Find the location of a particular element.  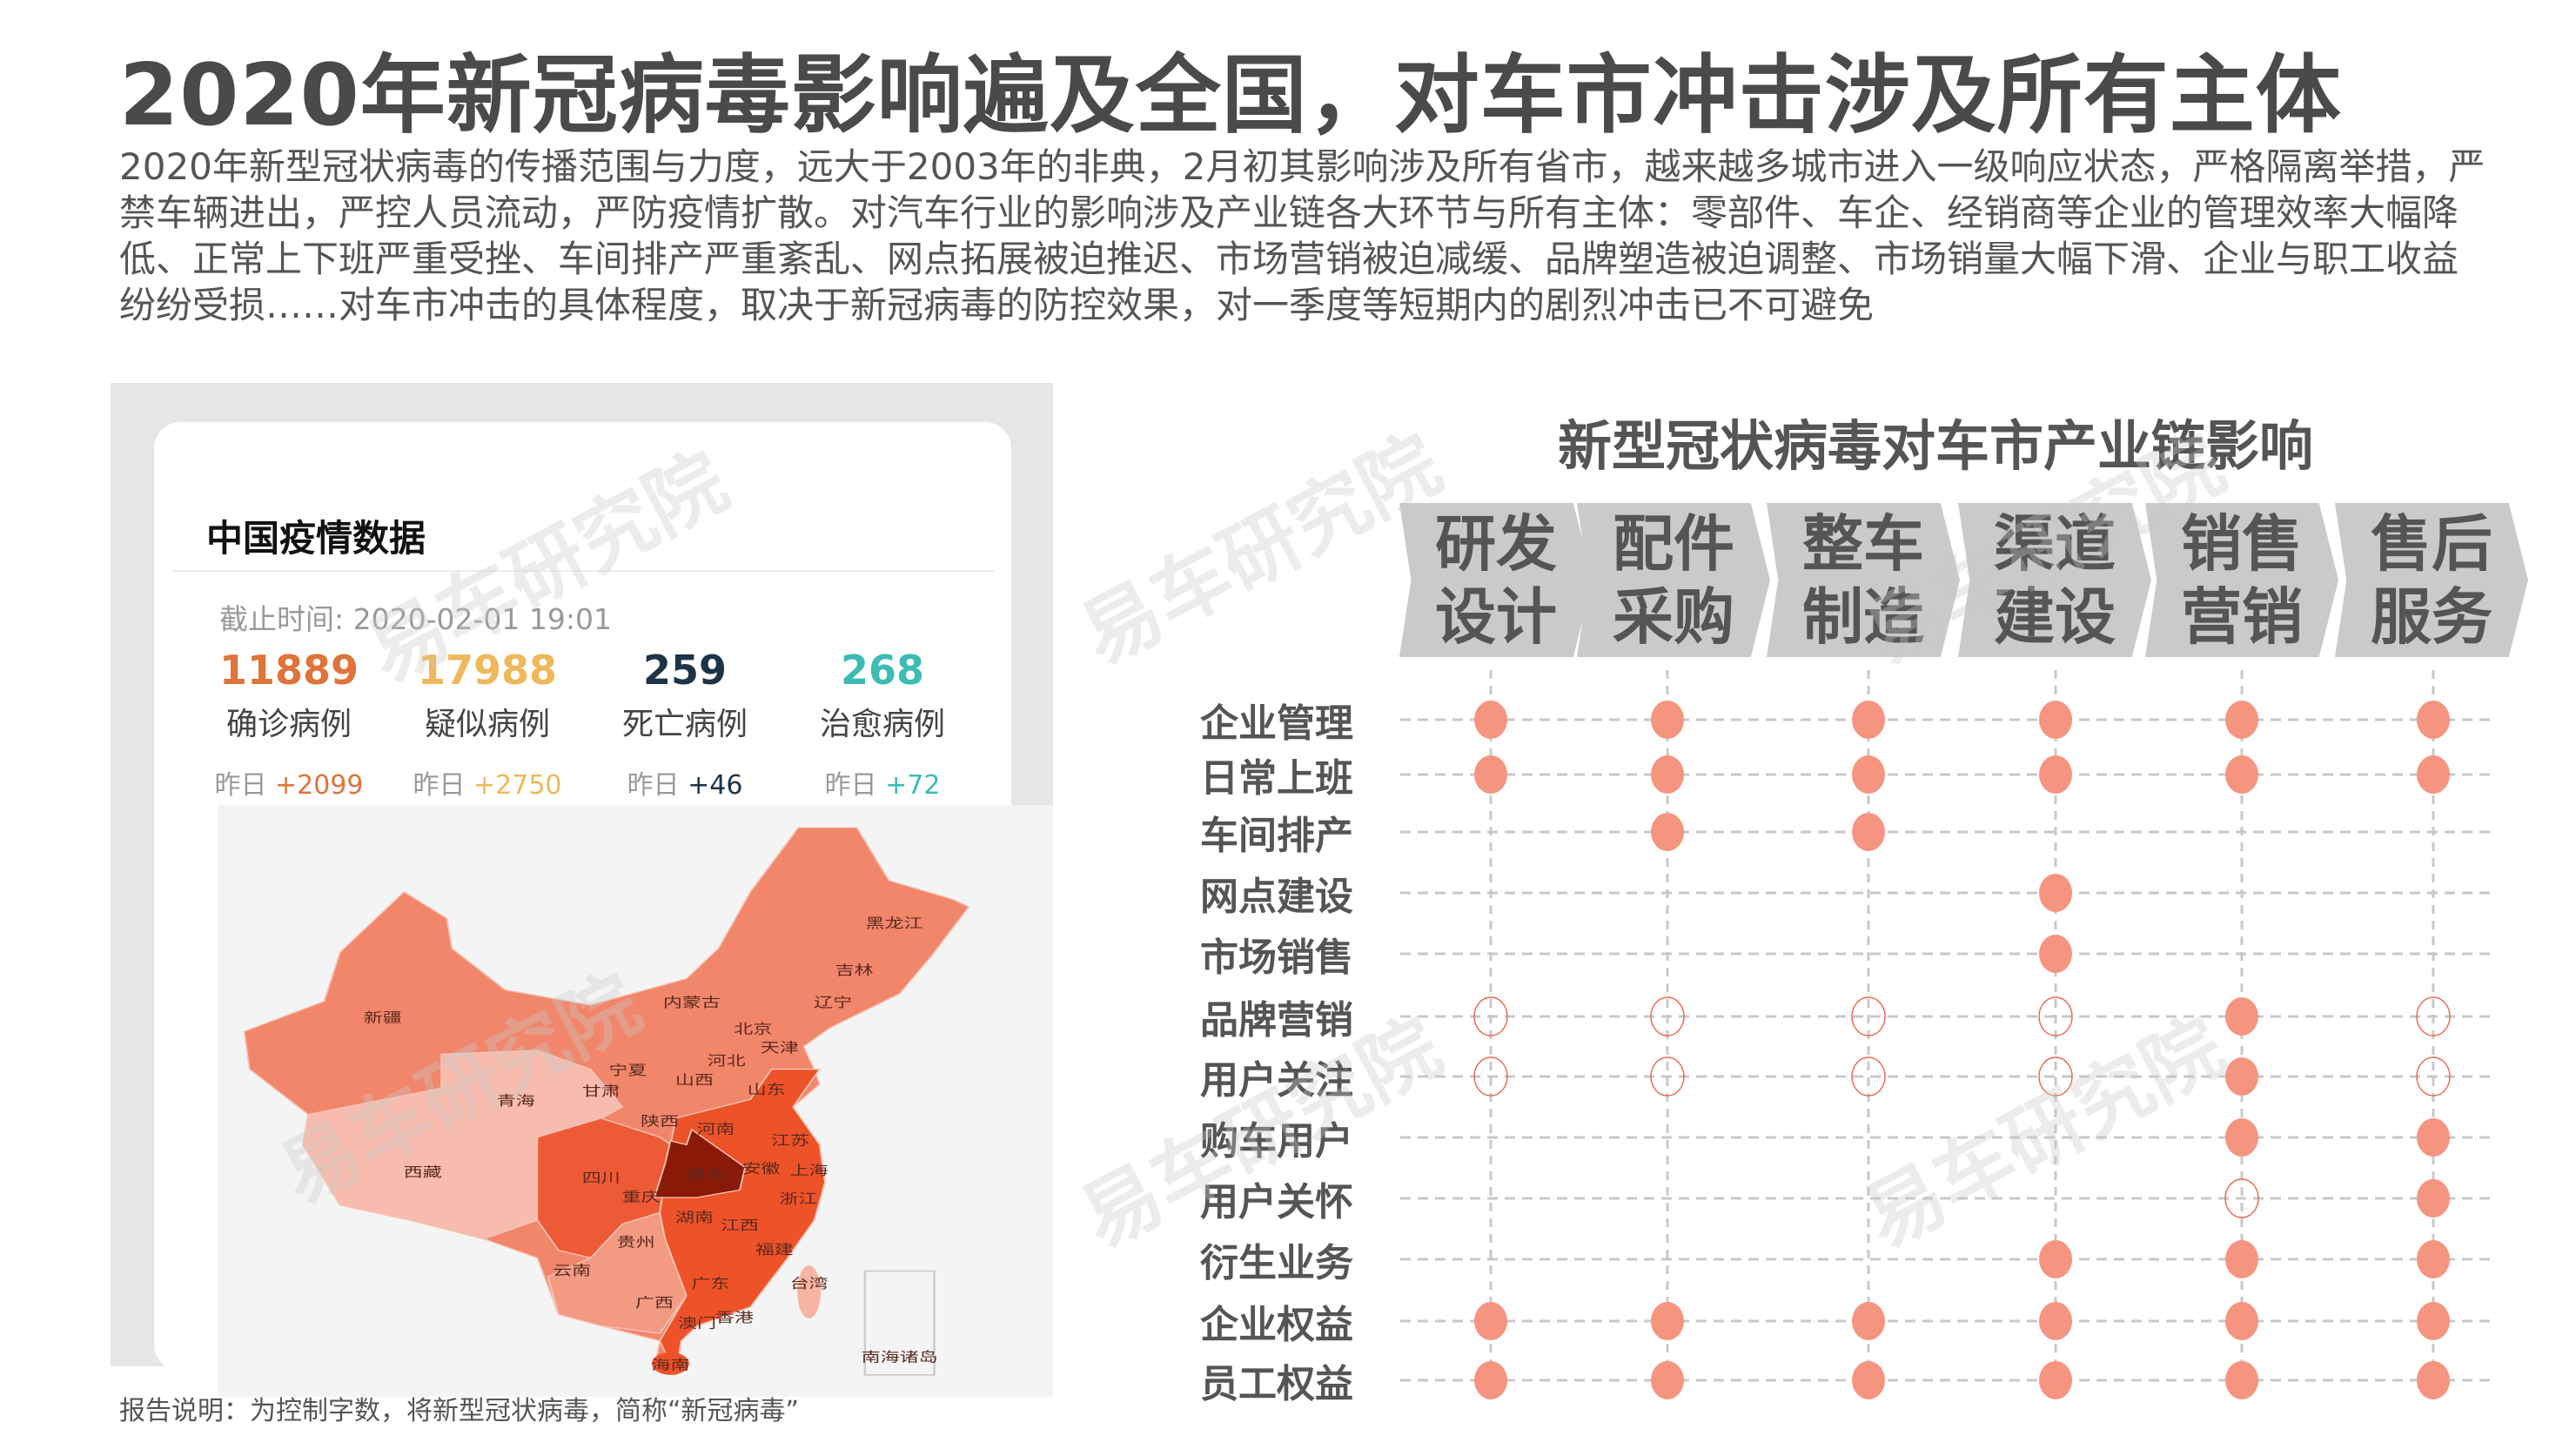

map-label: 安徽 is located at coordinates (761, 1168).